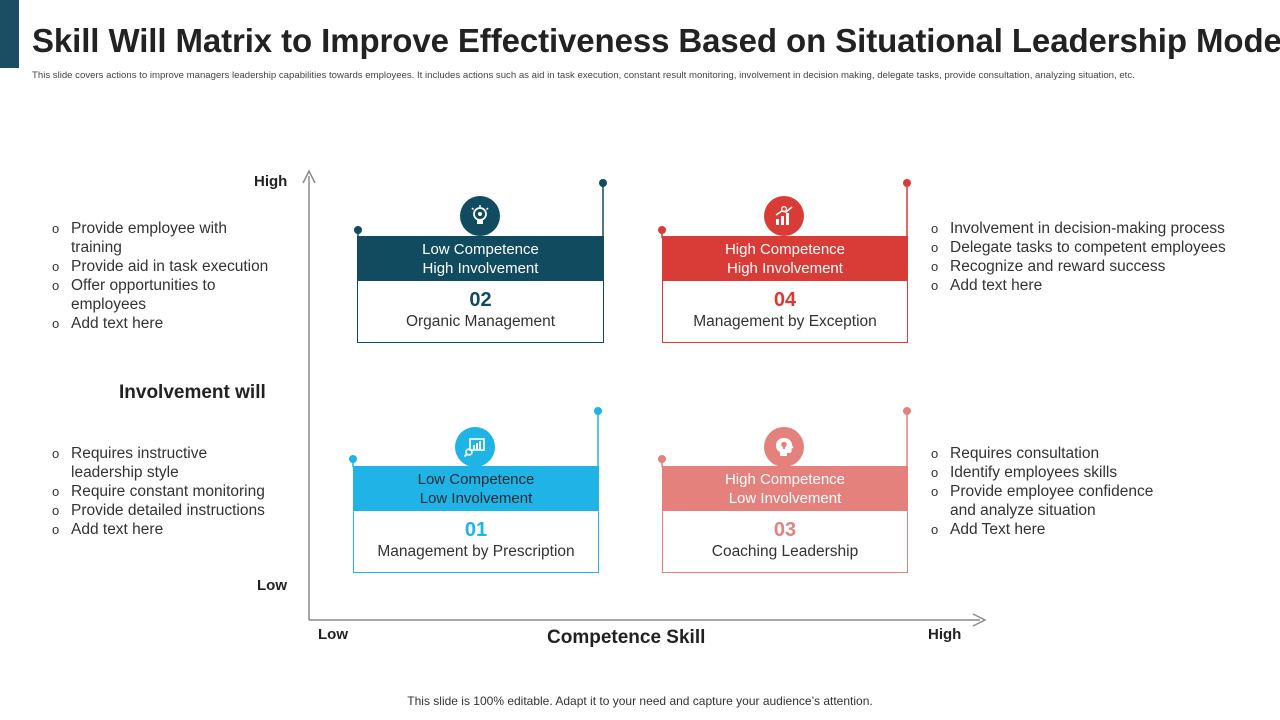  Describe the element at coordinates (480, 321) in the screenshot. I see `quadrant-02-label: Organic Management` at that location.